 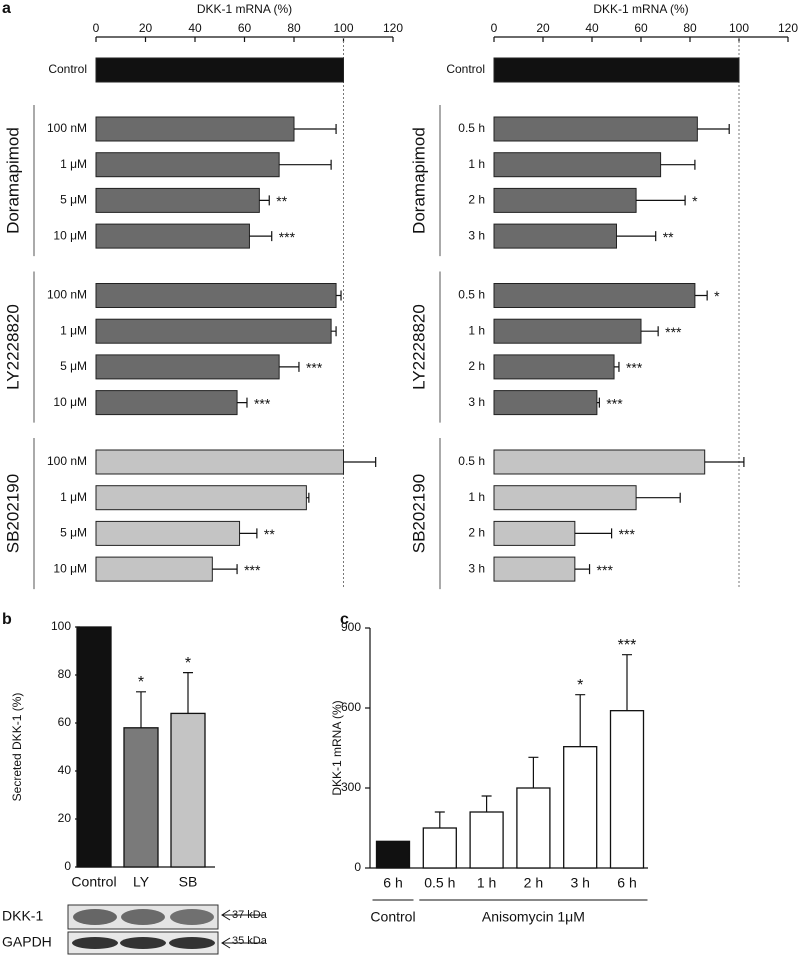 I want to click on group-label: Anisomycin 1μM, so click(x=533, y=917).